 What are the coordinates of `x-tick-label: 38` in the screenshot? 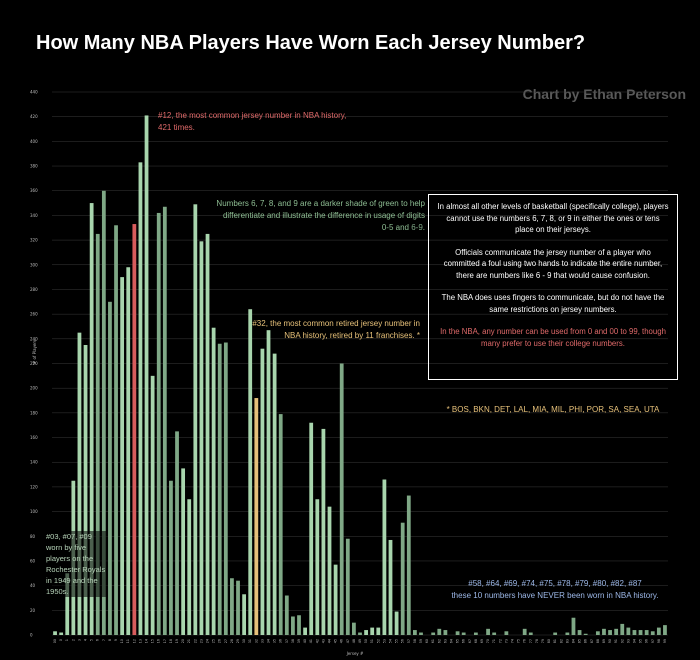 It's located at (293, 641).